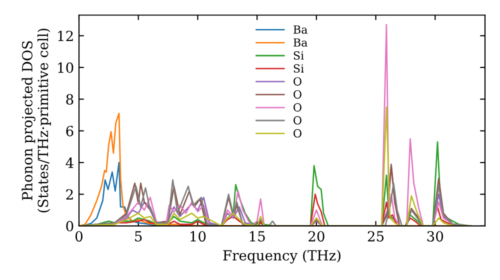 This screenshot has width=500, height=280. I want to click on x-tick-label: 15, so click(257, 236).